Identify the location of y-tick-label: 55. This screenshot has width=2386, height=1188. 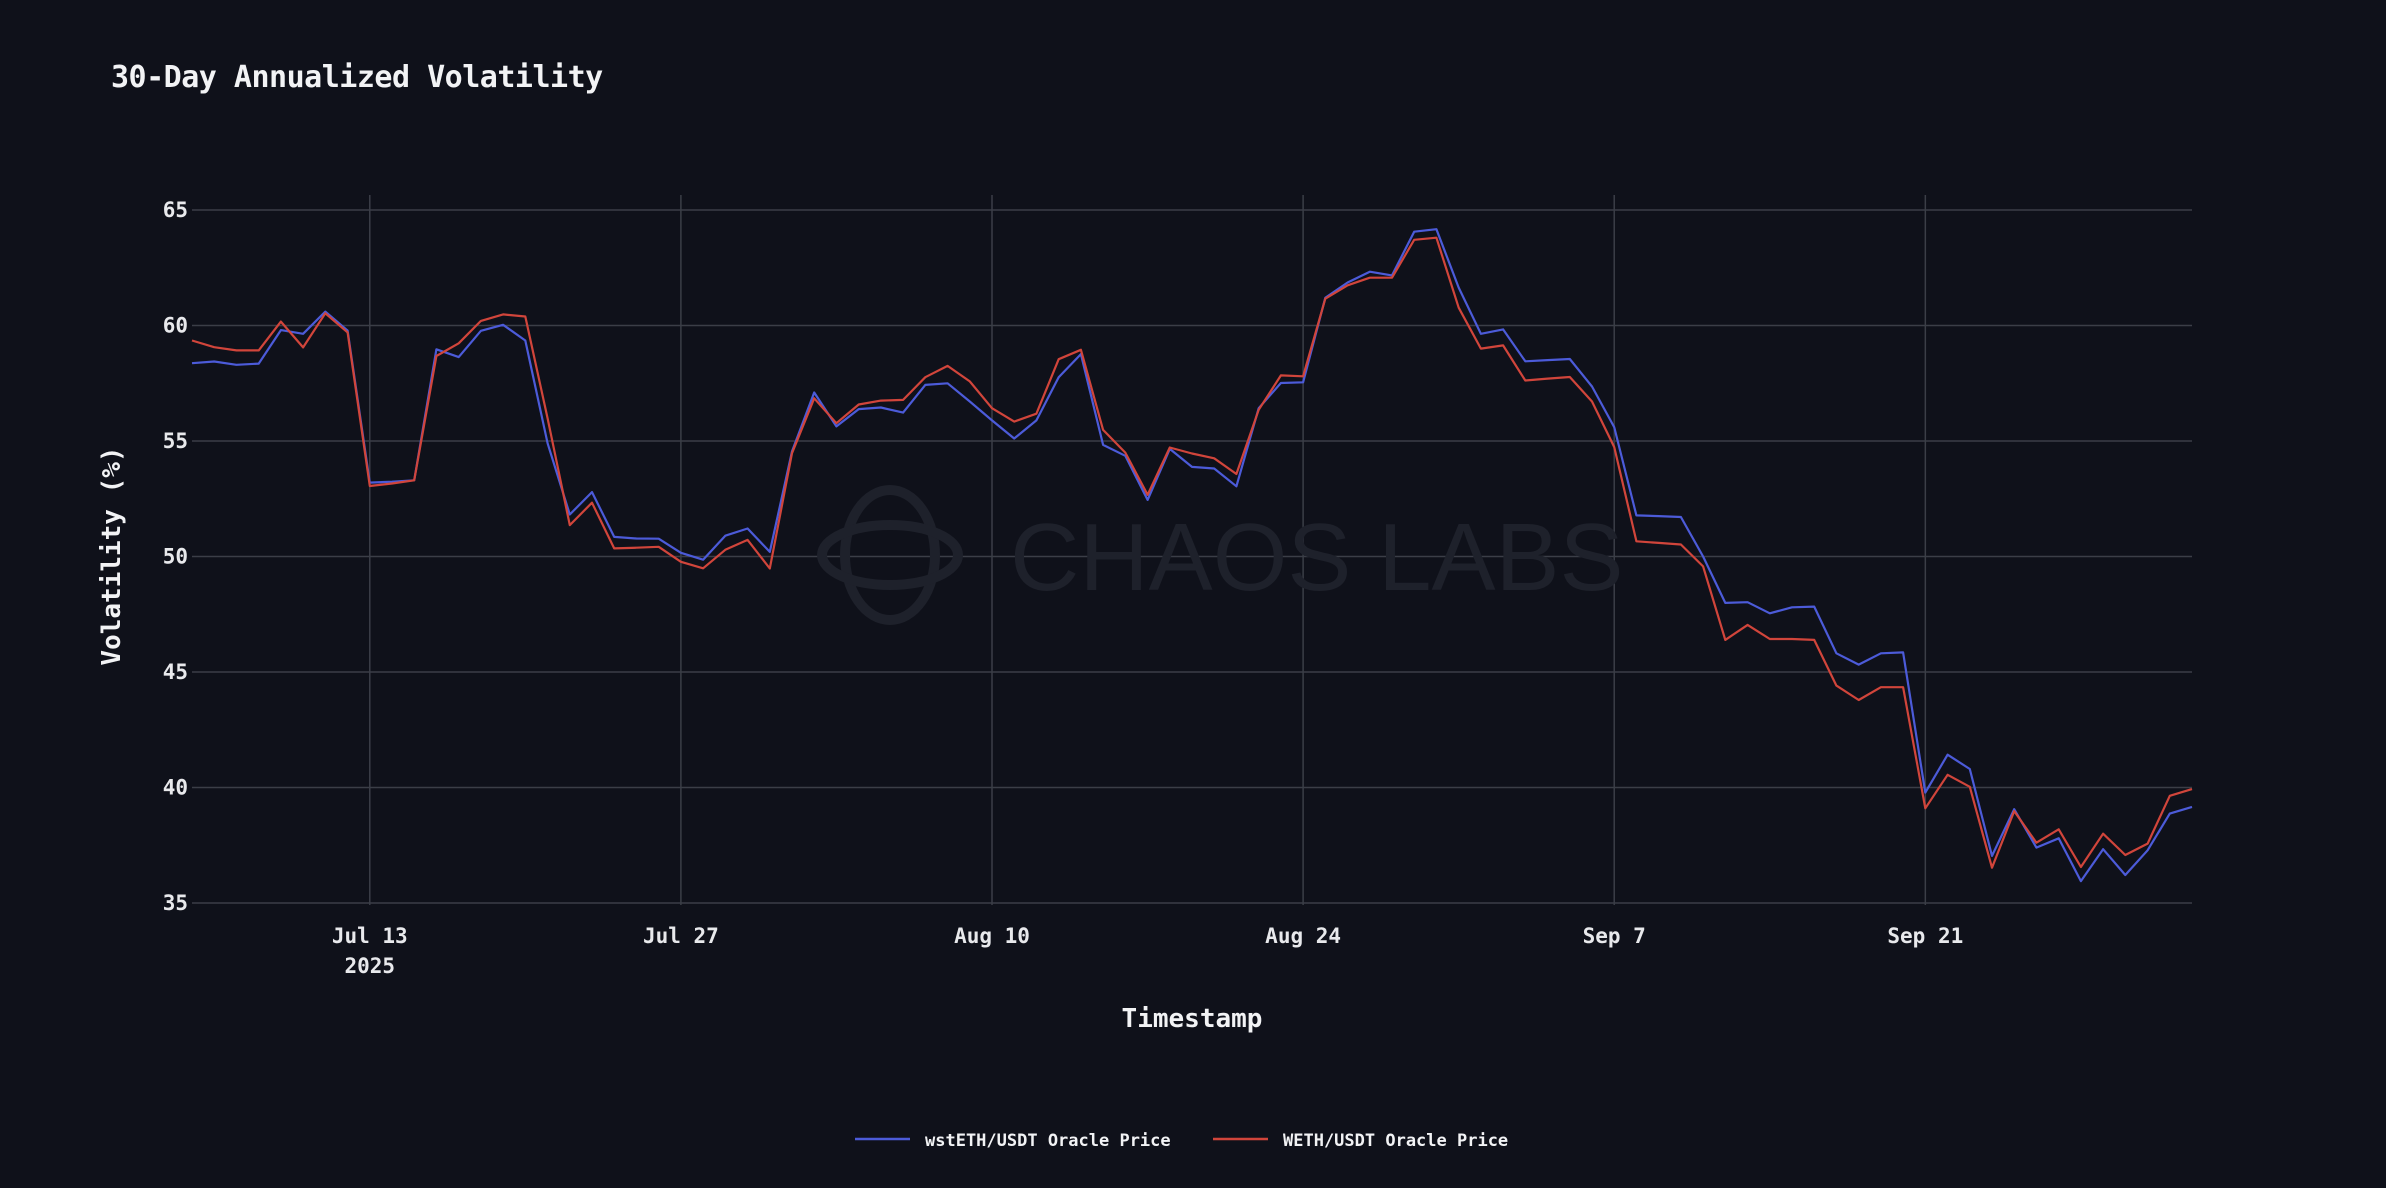
(175, 441).